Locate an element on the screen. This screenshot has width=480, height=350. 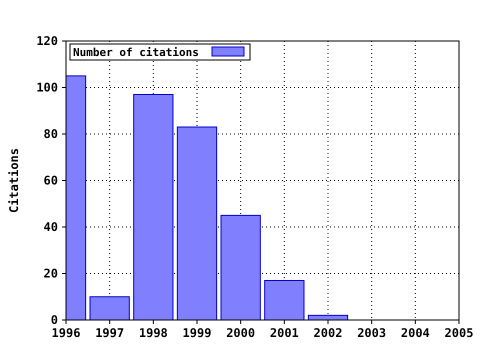
x-tick-label: 1998 is located at coordinates (153, 333).